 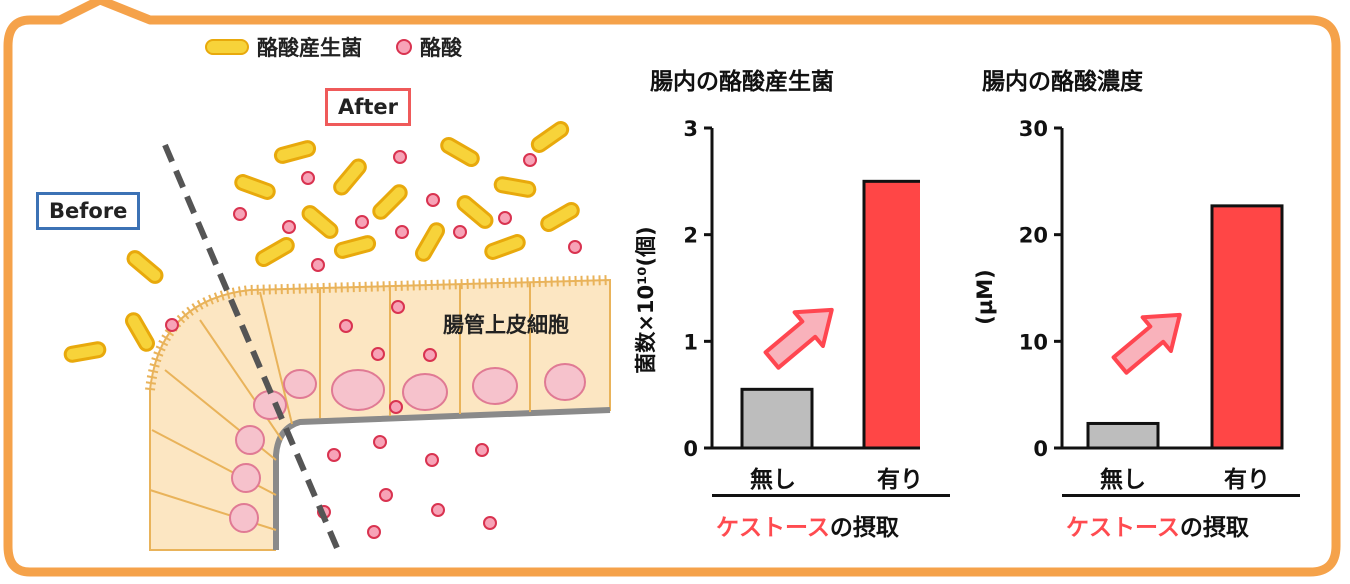 What do you see at coordinates (801, 288) in the screenshot?
I see `chart1-plot: 0 1 2 3` at bounding box center [801, 288].